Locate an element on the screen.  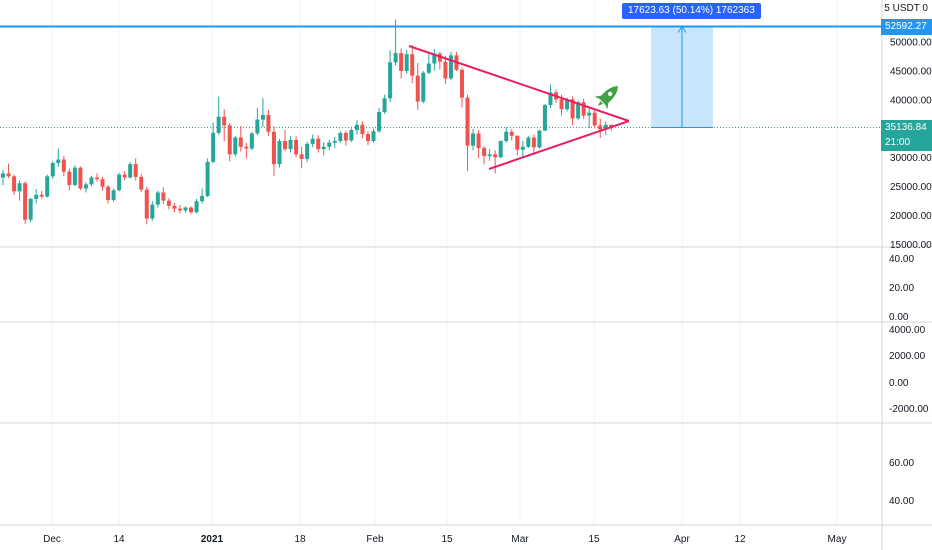
time-axis: Dec 14 2021 18 Feb 15 Mar 15 Apr 12 May is located at coordinates (444, 539).